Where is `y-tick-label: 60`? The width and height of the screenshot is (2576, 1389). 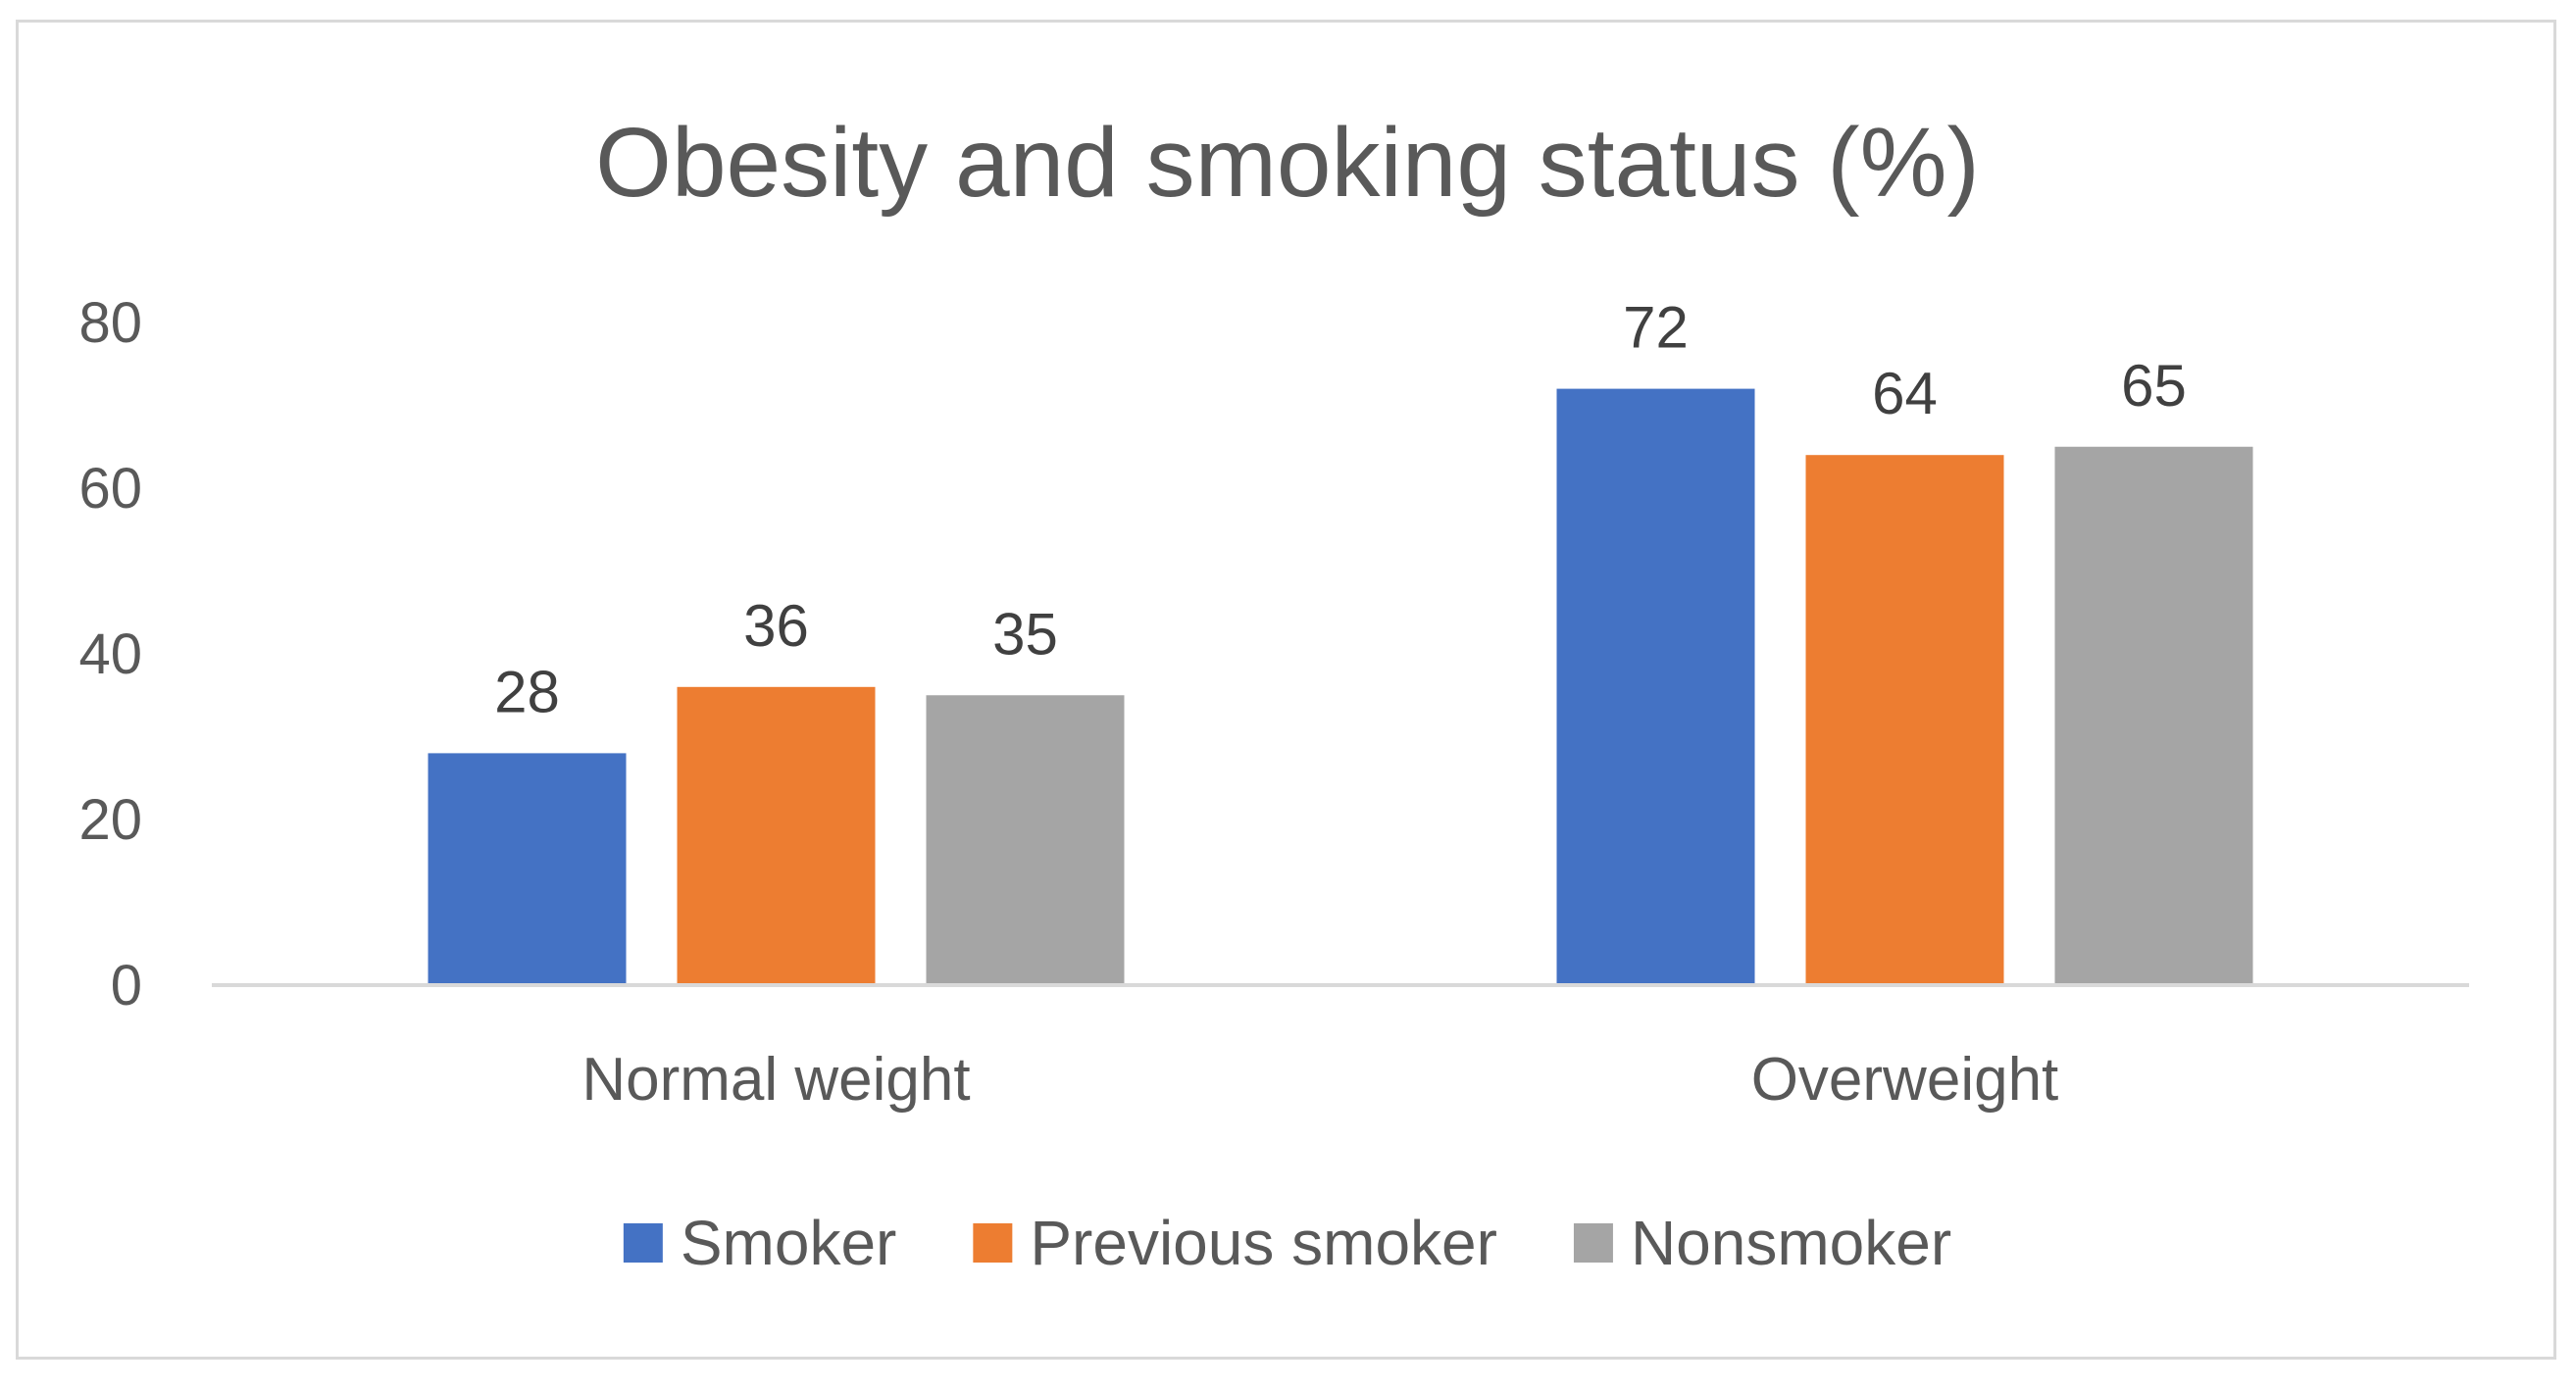
y-tick-label: 60 is located at coordinates (110, 489).